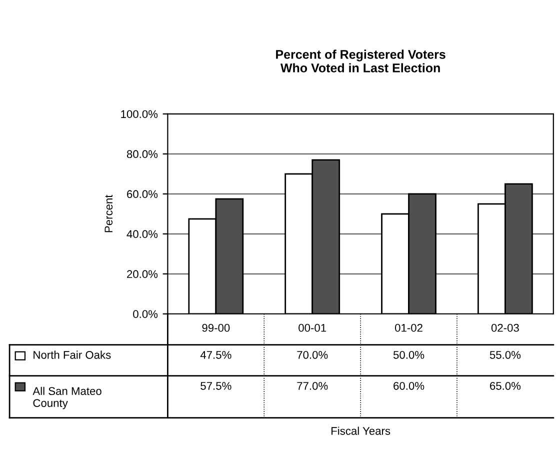 Image resolution: width=559 pixels, height=465 pixels. What do you see at coordinates (67, 398) in the screenshot?
I see `legend-label: All San Mateo County` at bounding box center [67, 398].